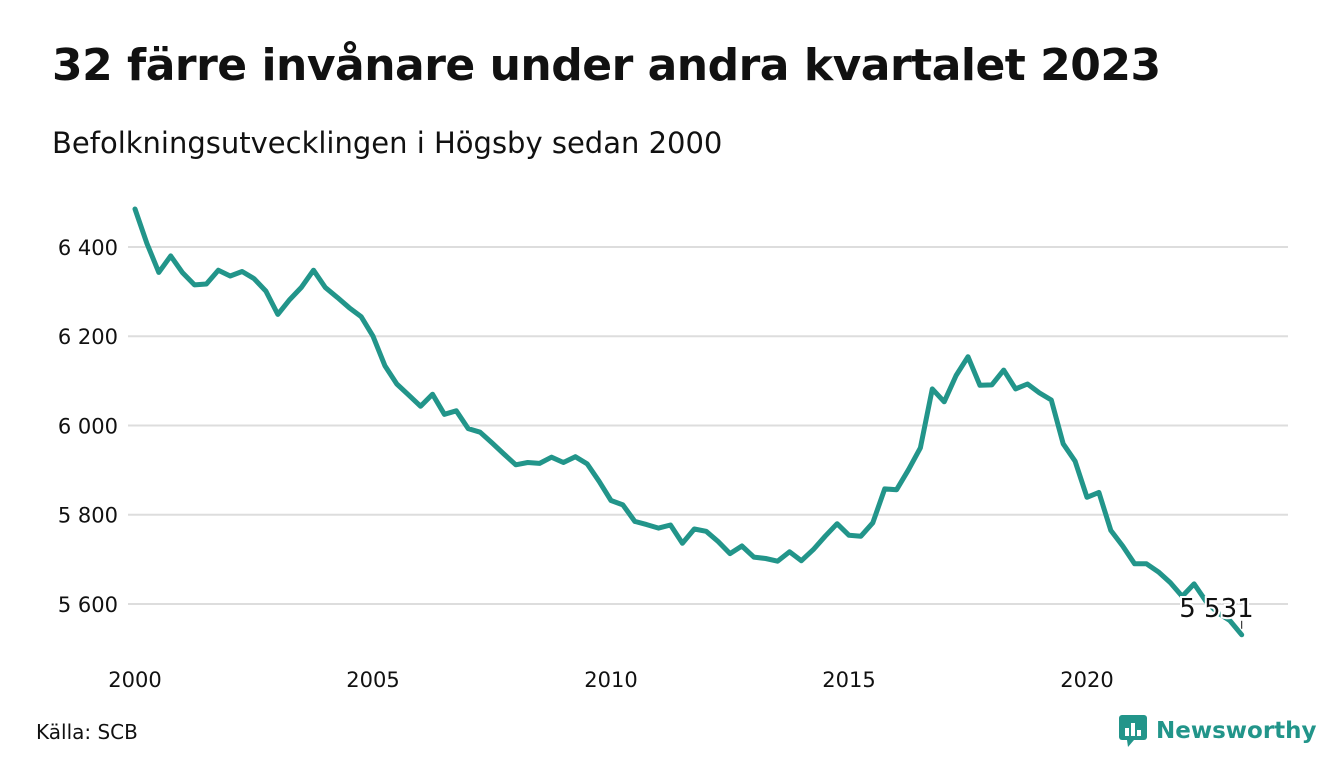  Describe the element at coordinates (88, 605) in the screenshot. I see `y-tick-label: 5 600` at that location.